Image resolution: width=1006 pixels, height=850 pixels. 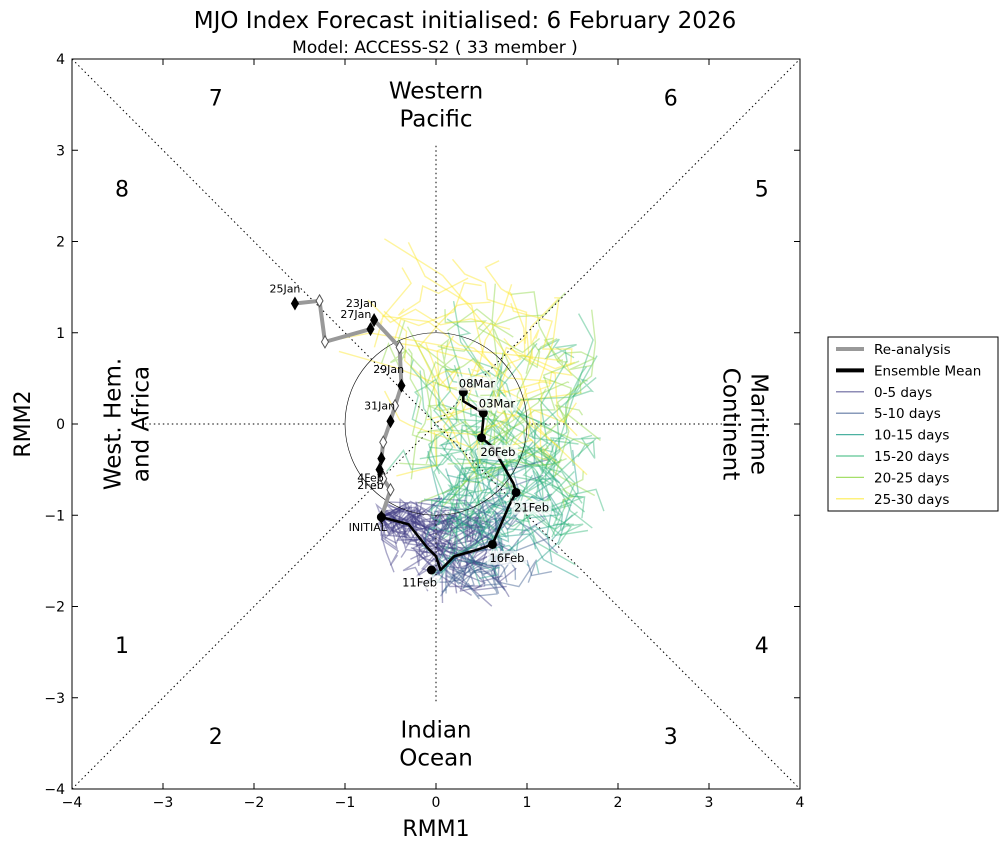 What do you see at coordinates (800, 803) in the screenshot?
I see `x-tick-label: 4` at bounding box center [800, 803].